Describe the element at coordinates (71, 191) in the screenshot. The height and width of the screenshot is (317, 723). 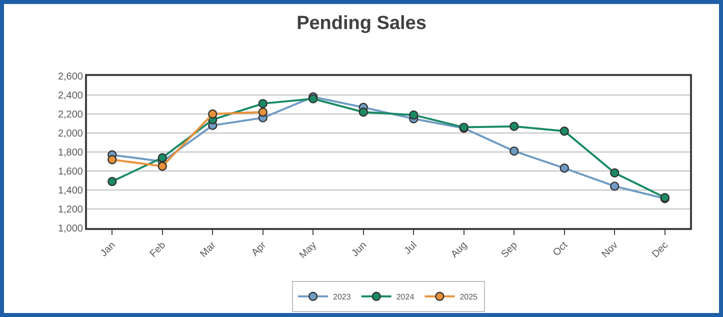
I see `y-tick-label: 1,400` at that location.